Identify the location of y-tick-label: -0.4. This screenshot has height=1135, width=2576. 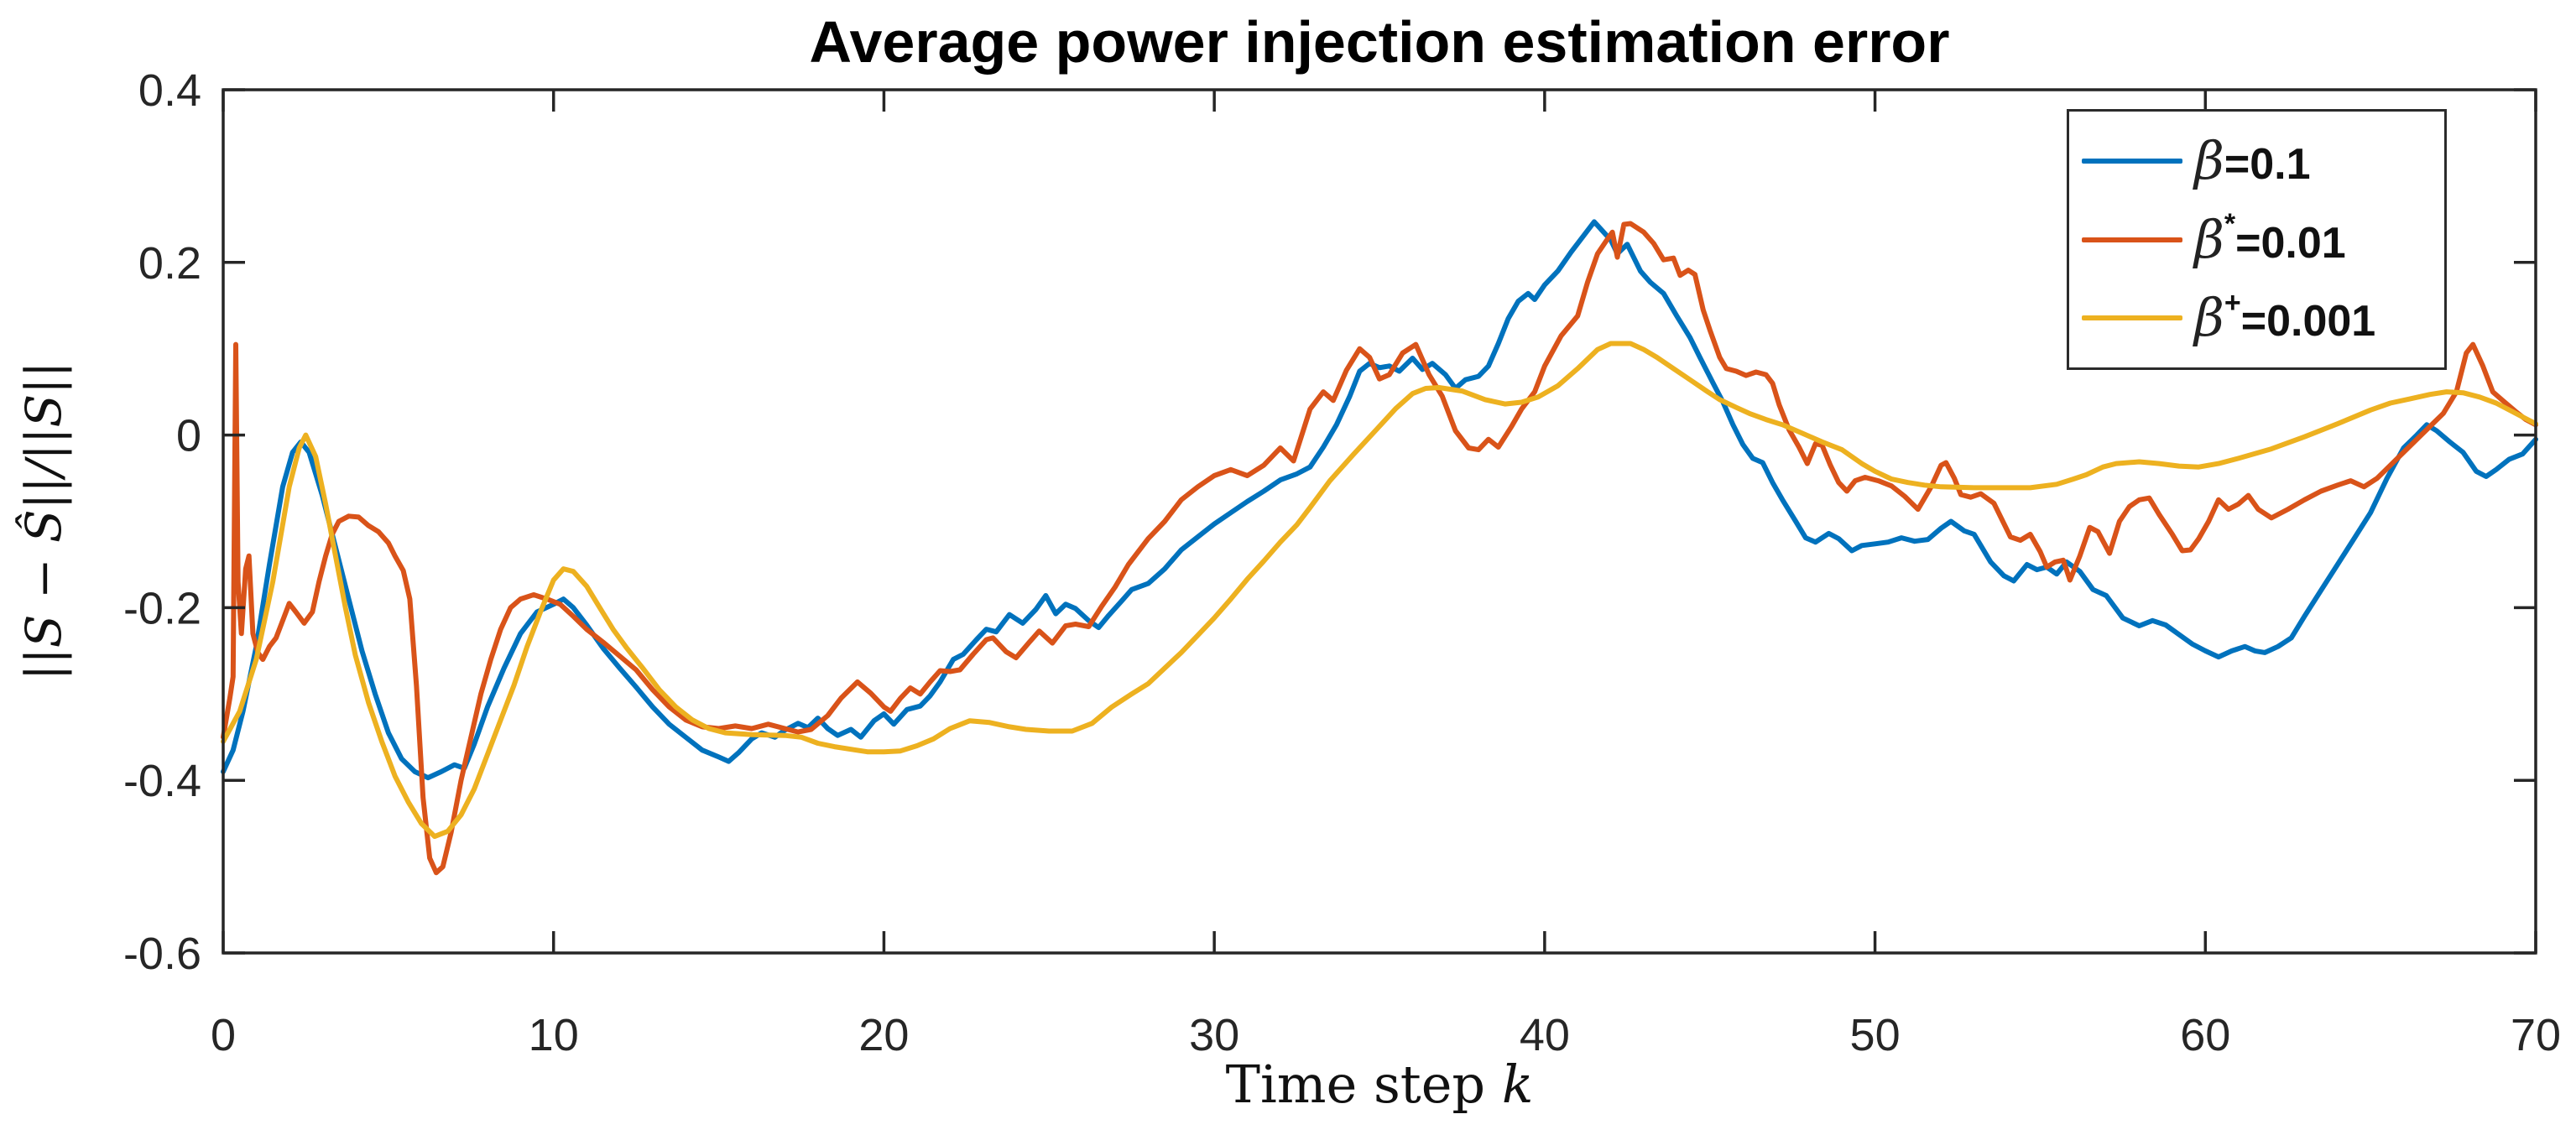
(162, 781).